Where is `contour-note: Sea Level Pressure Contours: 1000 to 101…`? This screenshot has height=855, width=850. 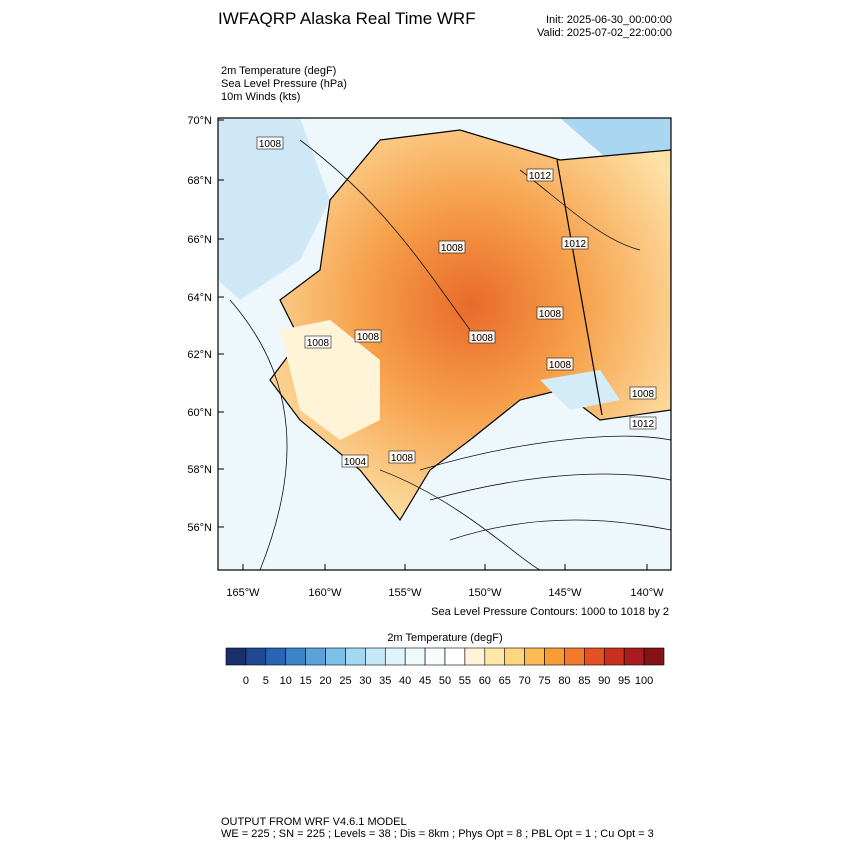 contour-note: Sea Level Pressure Contours: 1000 to 101… is located at coordinates (550, 612).